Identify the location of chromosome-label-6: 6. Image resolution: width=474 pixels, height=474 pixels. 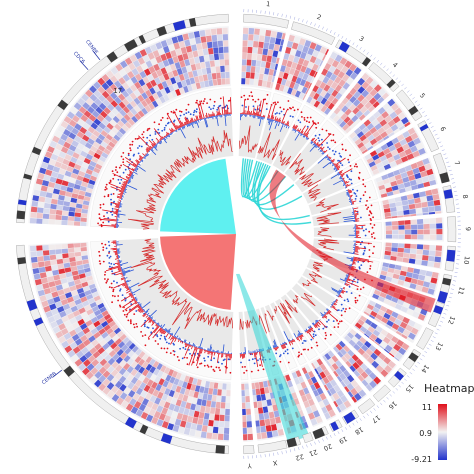
(442, 128).